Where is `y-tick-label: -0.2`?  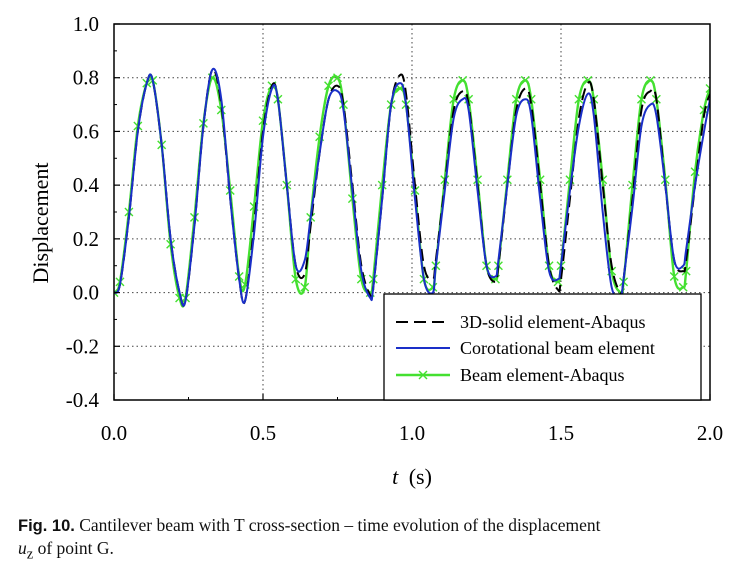 y-tick-label: -0.2 is located at coordinates (82, 346).